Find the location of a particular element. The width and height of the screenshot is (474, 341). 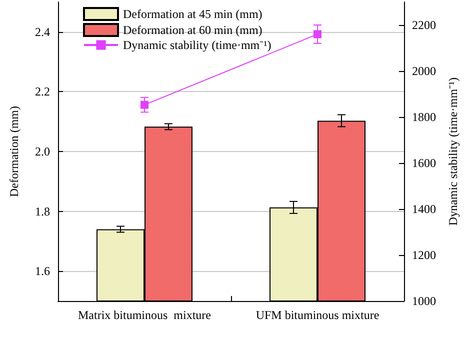

y2-tick-label: 1600 is located at coordinates (424, 163).